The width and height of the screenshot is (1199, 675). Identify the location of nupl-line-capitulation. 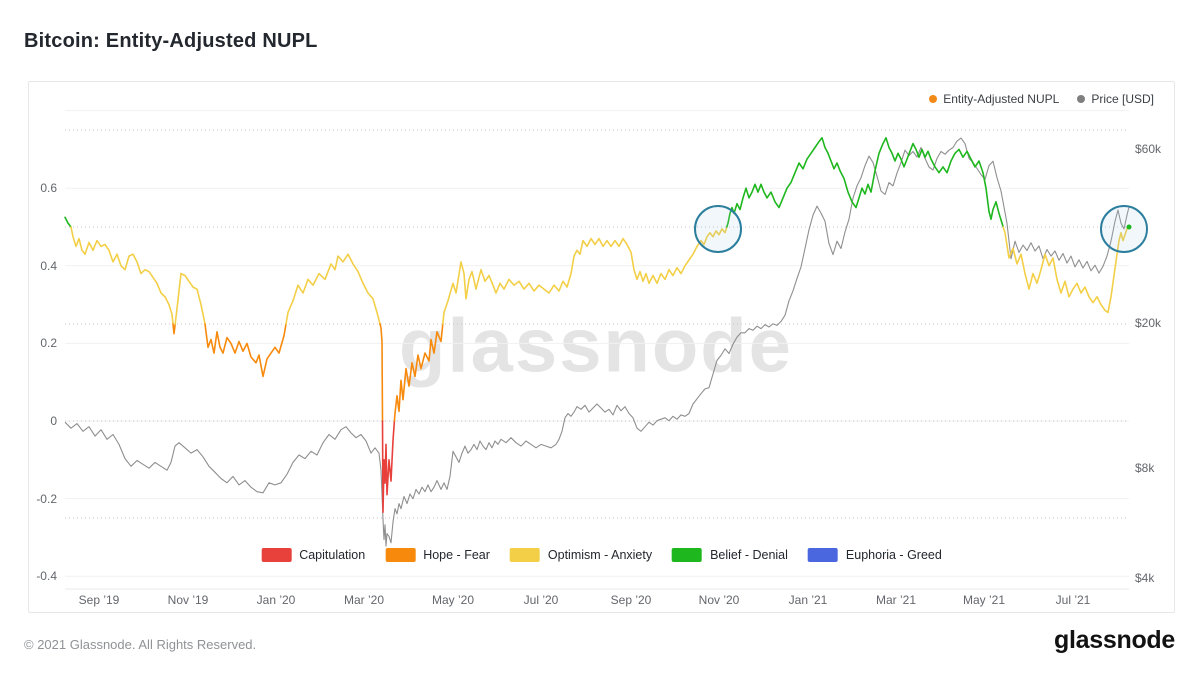
(388, 466).